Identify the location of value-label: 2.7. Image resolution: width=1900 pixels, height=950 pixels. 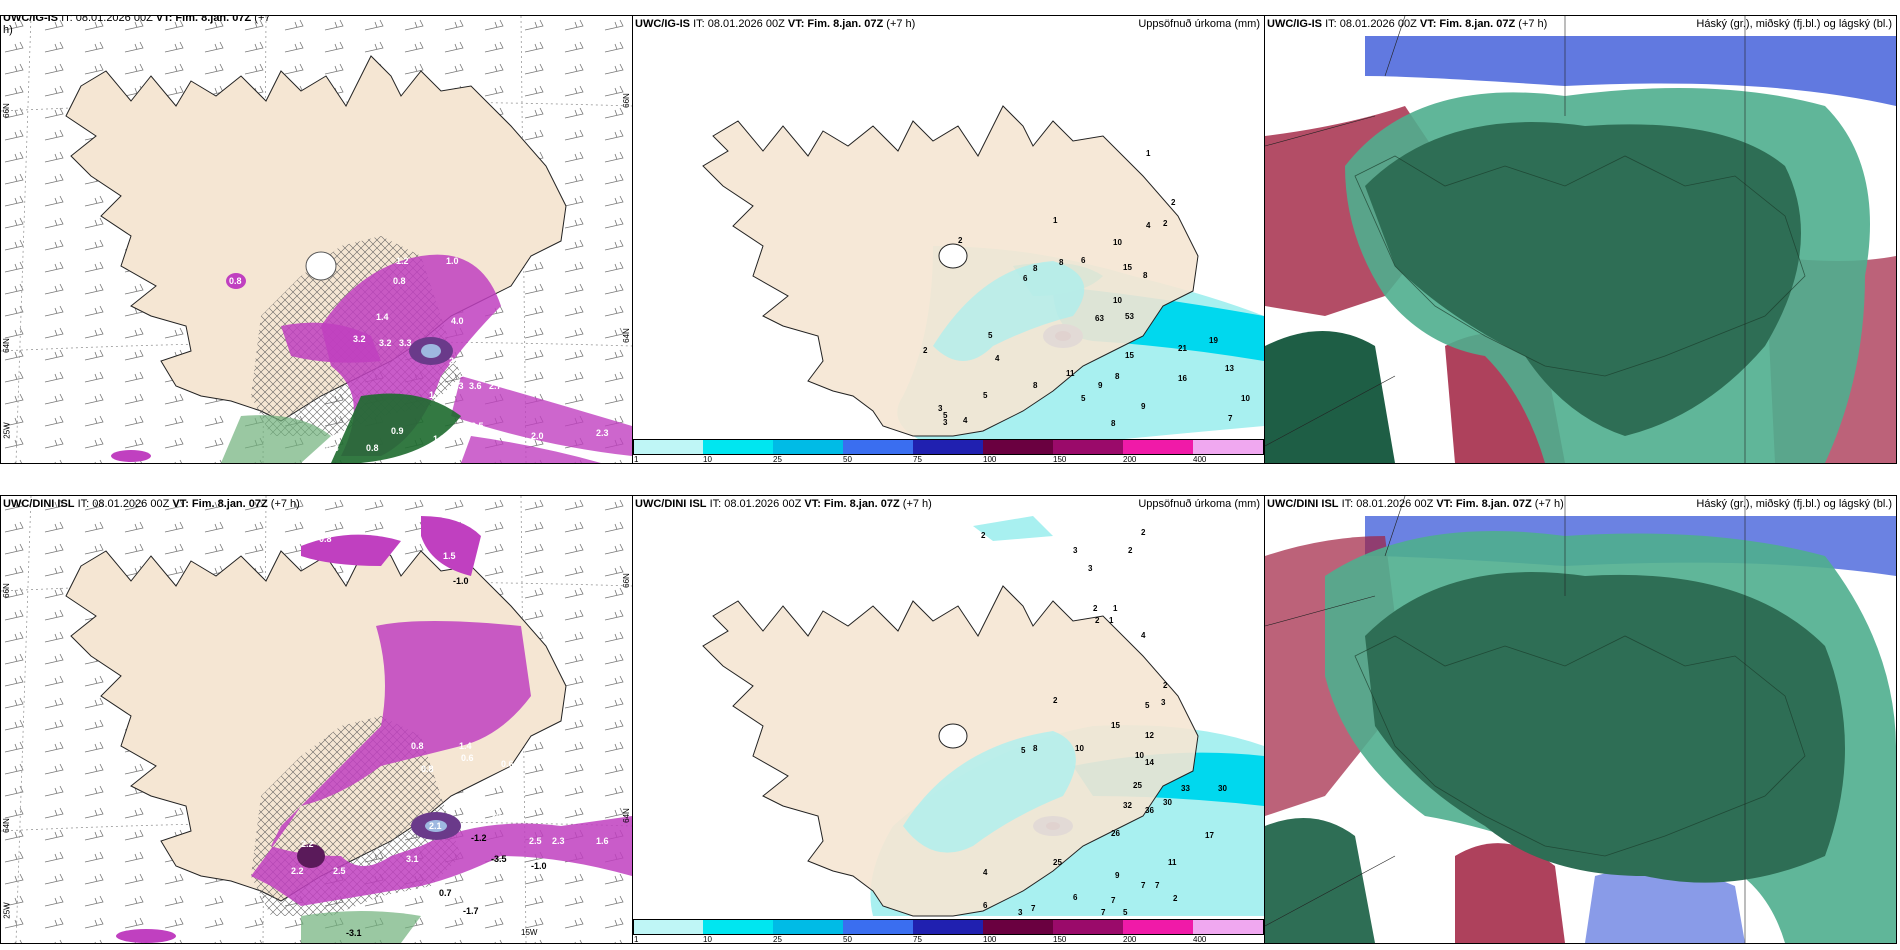
(495, 386).